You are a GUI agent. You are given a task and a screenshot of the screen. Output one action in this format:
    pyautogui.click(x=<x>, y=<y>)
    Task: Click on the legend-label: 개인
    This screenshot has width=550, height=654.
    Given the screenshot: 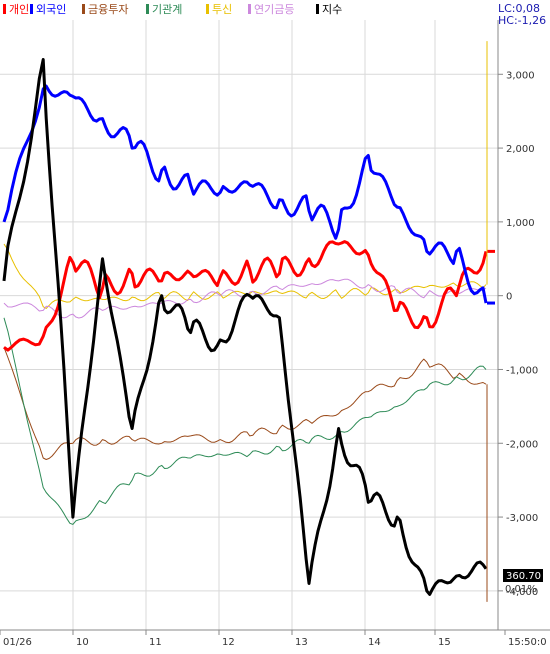 What is the action you would take?
    pyautogui.click(x=19, y=9)
    